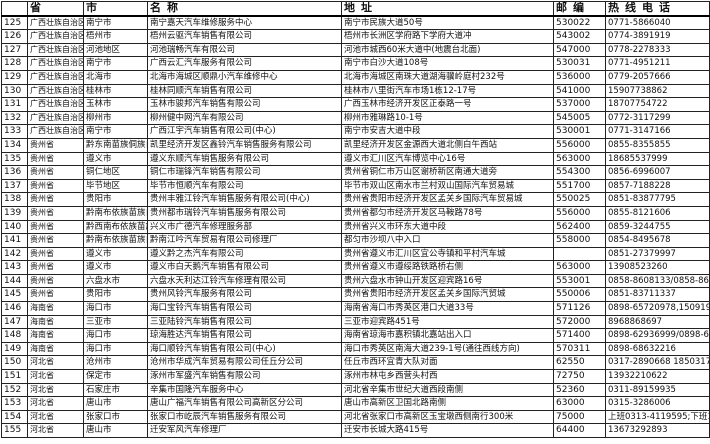 Image resolution: width=710 pixels, height=444 pixels. I want to click on postcode: 553001, so click(579, 281).